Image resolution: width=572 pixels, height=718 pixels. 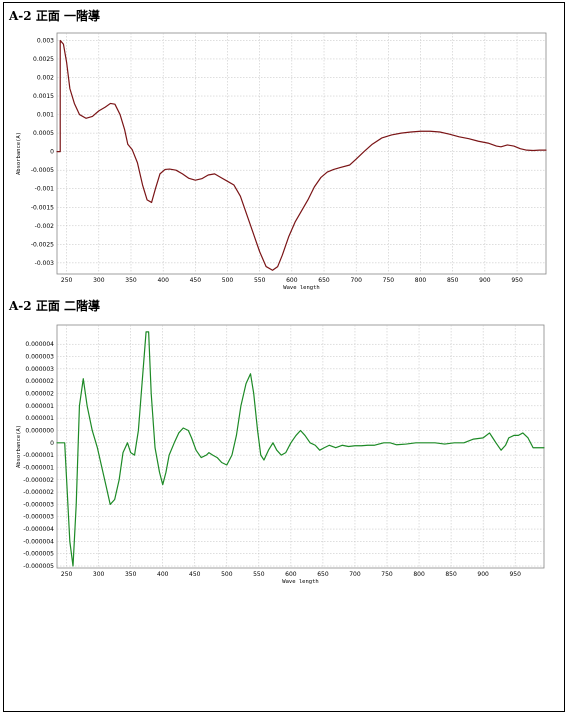 What do you see at coordinates (45, 263) in the screenshot?
I see `y-tick-label: -0.003` at bounding box center [45, 263].